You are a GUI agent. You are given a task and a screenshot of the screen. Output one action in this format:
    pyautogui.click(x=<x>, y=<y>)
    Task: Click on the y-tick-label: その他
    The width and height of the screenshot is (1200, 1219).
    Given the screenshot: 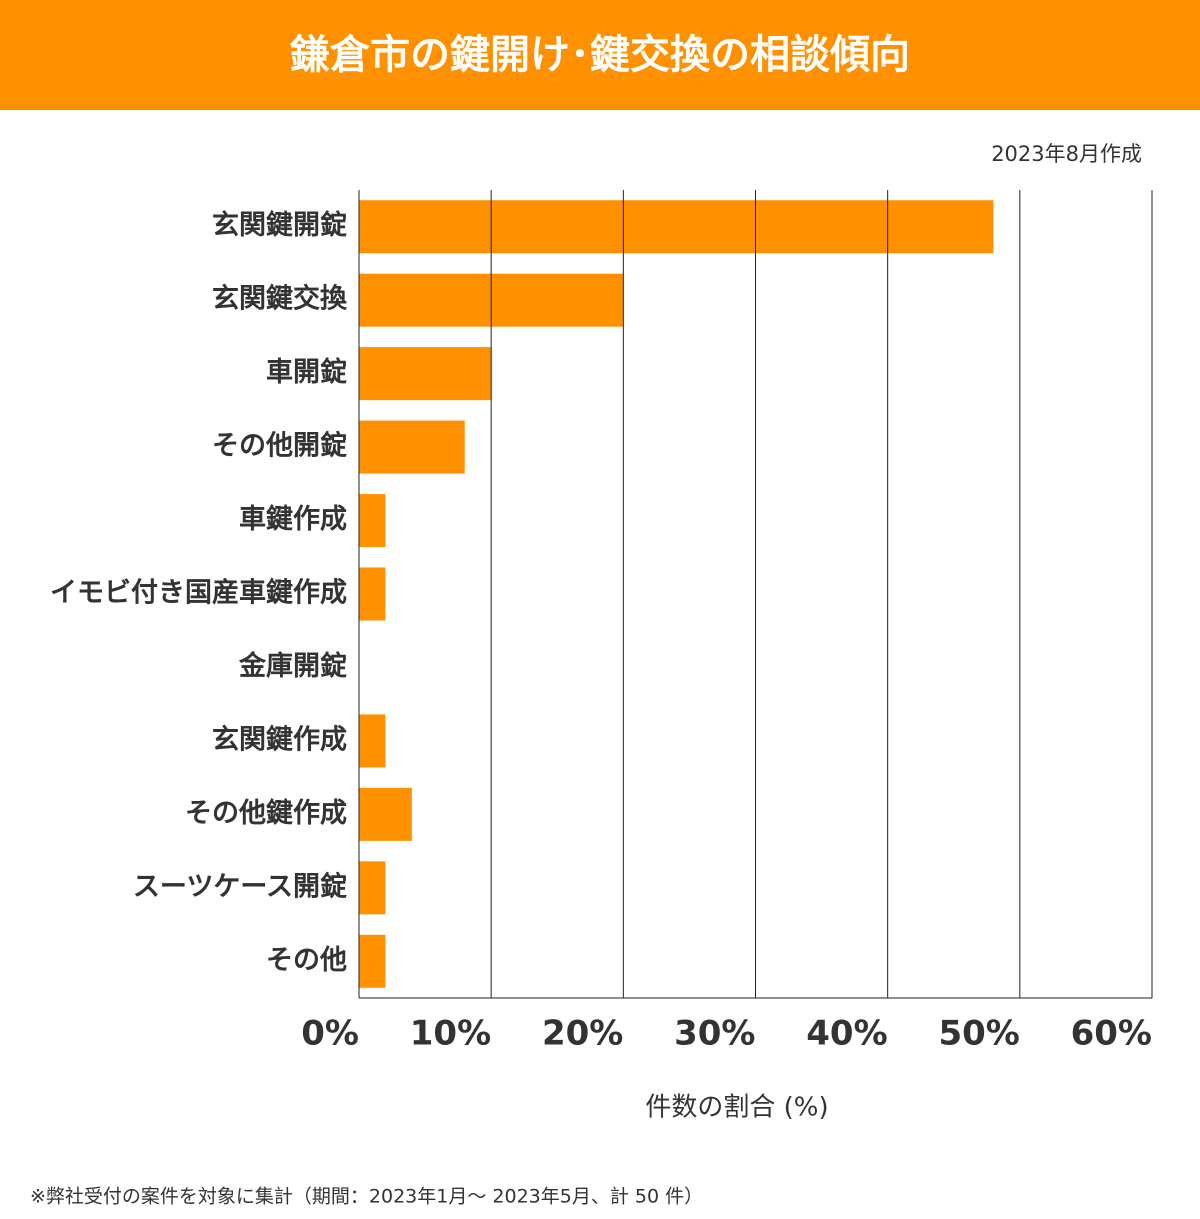 What is the action you would take?
    pyautogui.click(x=306, y=960)
    